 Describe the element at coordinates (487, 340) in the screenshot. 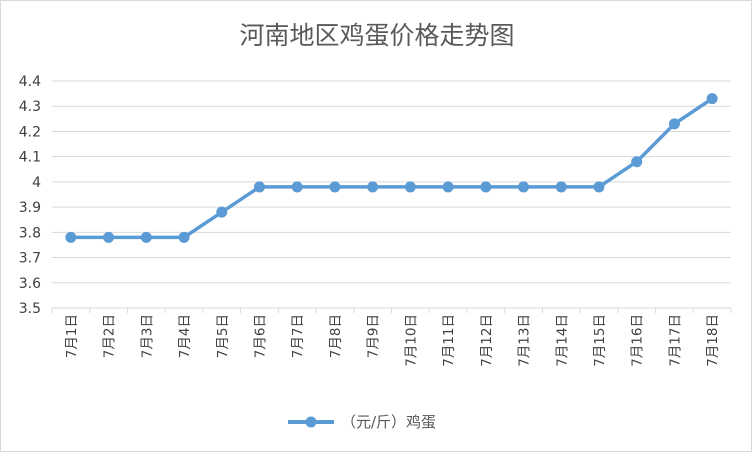

I see `x-tick-label: 7月12日` at that location.